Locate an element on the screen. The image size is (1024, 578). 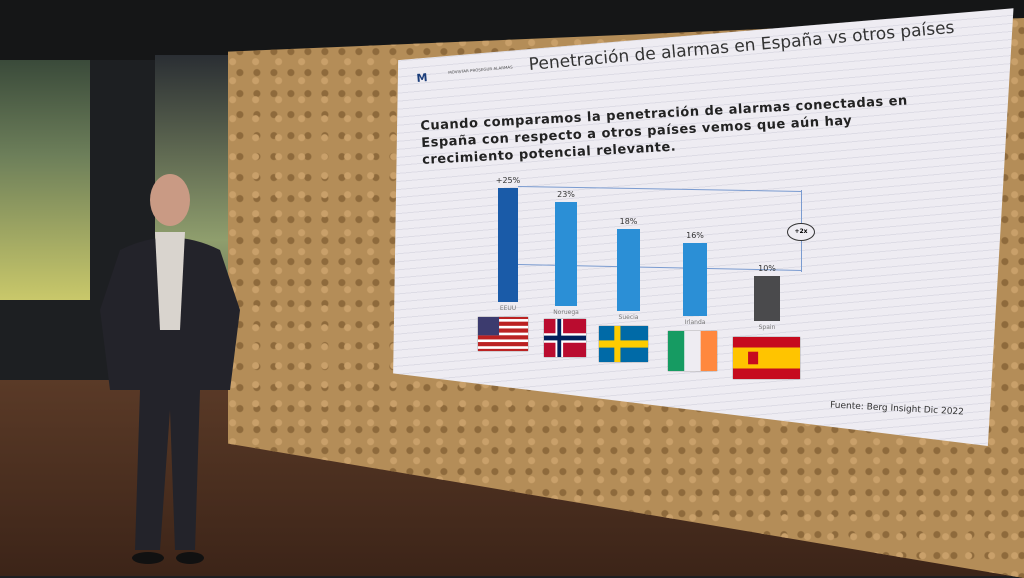
us-flag-icon is located at coordinates (503, 334).